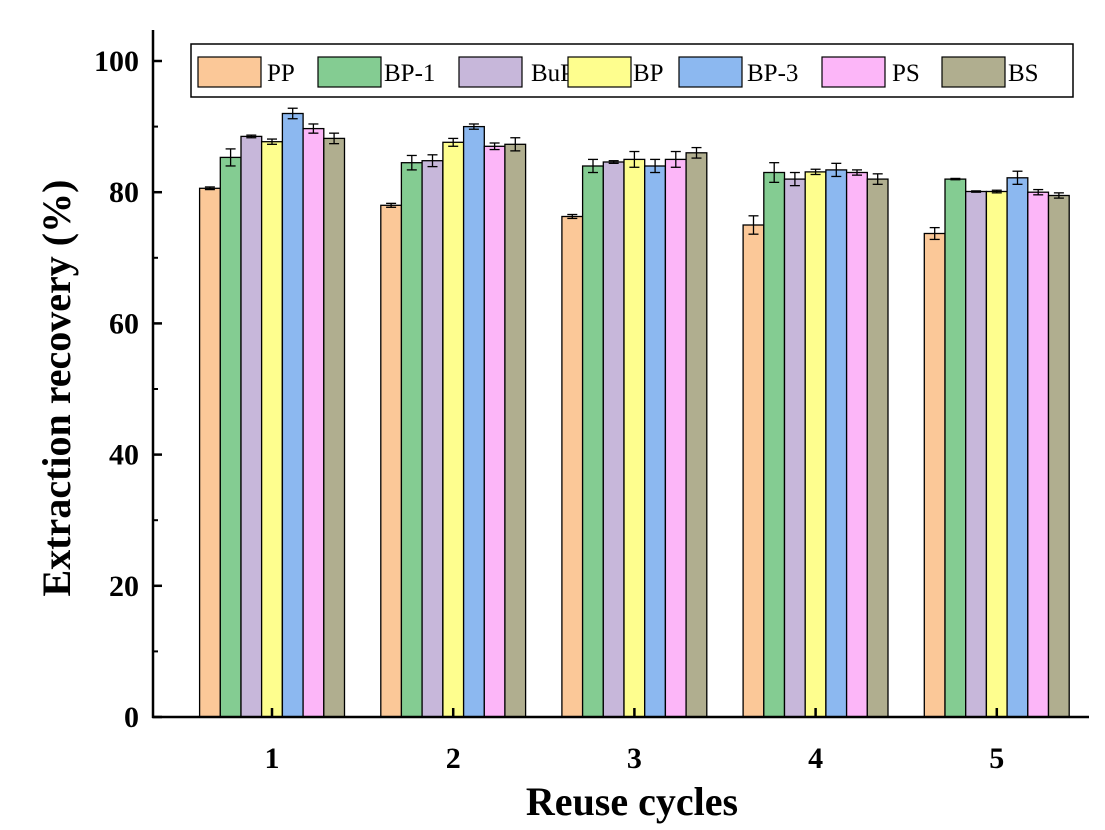  I want to click on legend-label-PS: PS, so click(906, 73).